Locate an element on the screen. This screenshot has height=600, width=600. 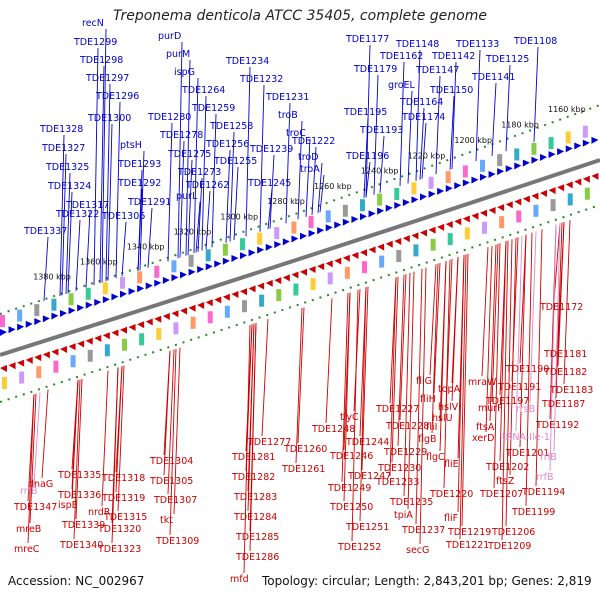
gene-label: TDE1248 is located at coordinates (333, 429).